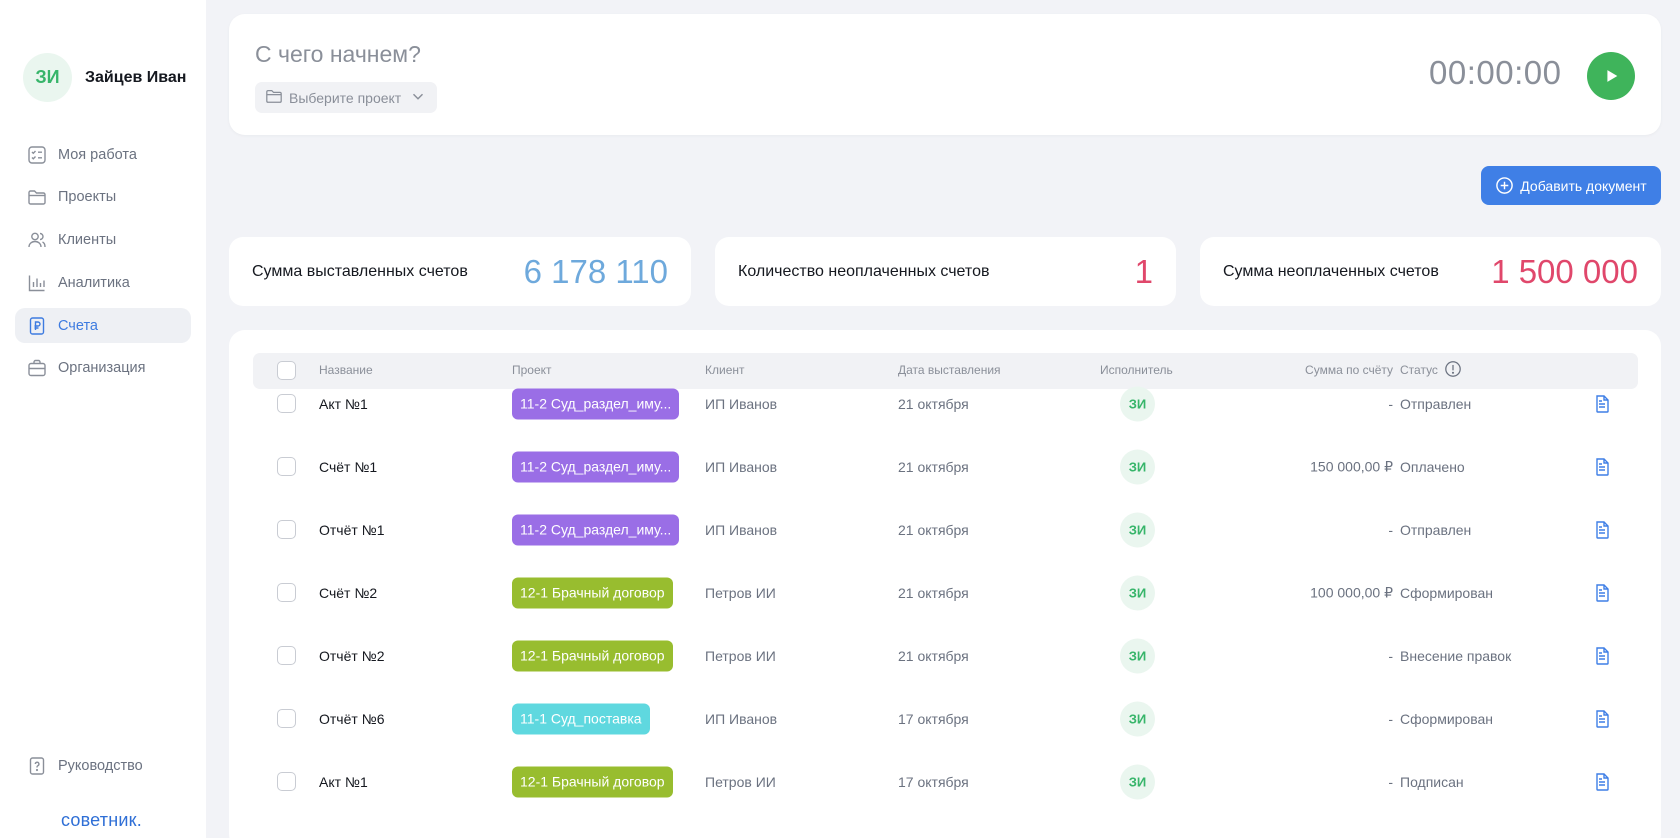 Image resolution: width=1680 pixels, height=838 pixels. Describe the element at coordinates (352, 718) in the screenshot. I see `document-name: Отчёт №6` at that location.